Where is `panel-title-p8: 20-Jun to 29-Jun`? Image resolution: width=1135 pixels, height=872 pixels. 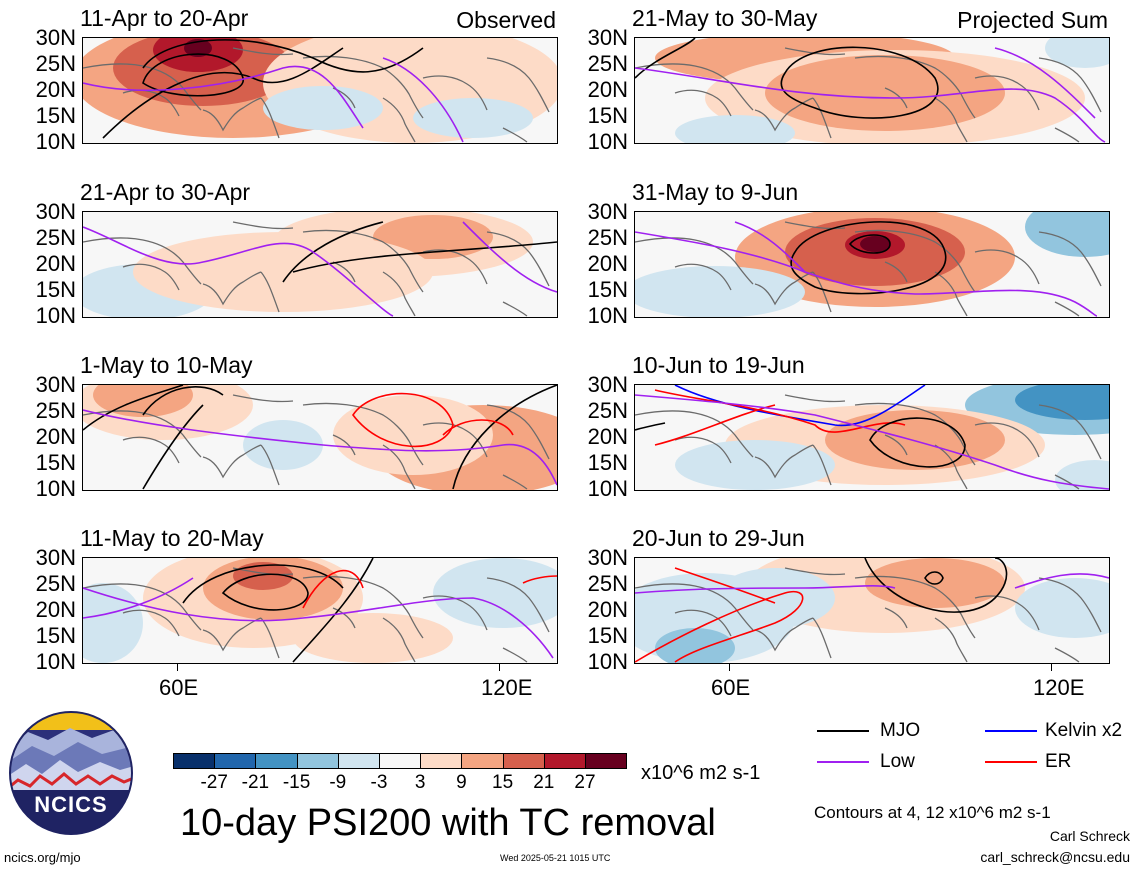 panel-title-p8: 20-Jun to 29-Jun is located at coordinates (718, 538).